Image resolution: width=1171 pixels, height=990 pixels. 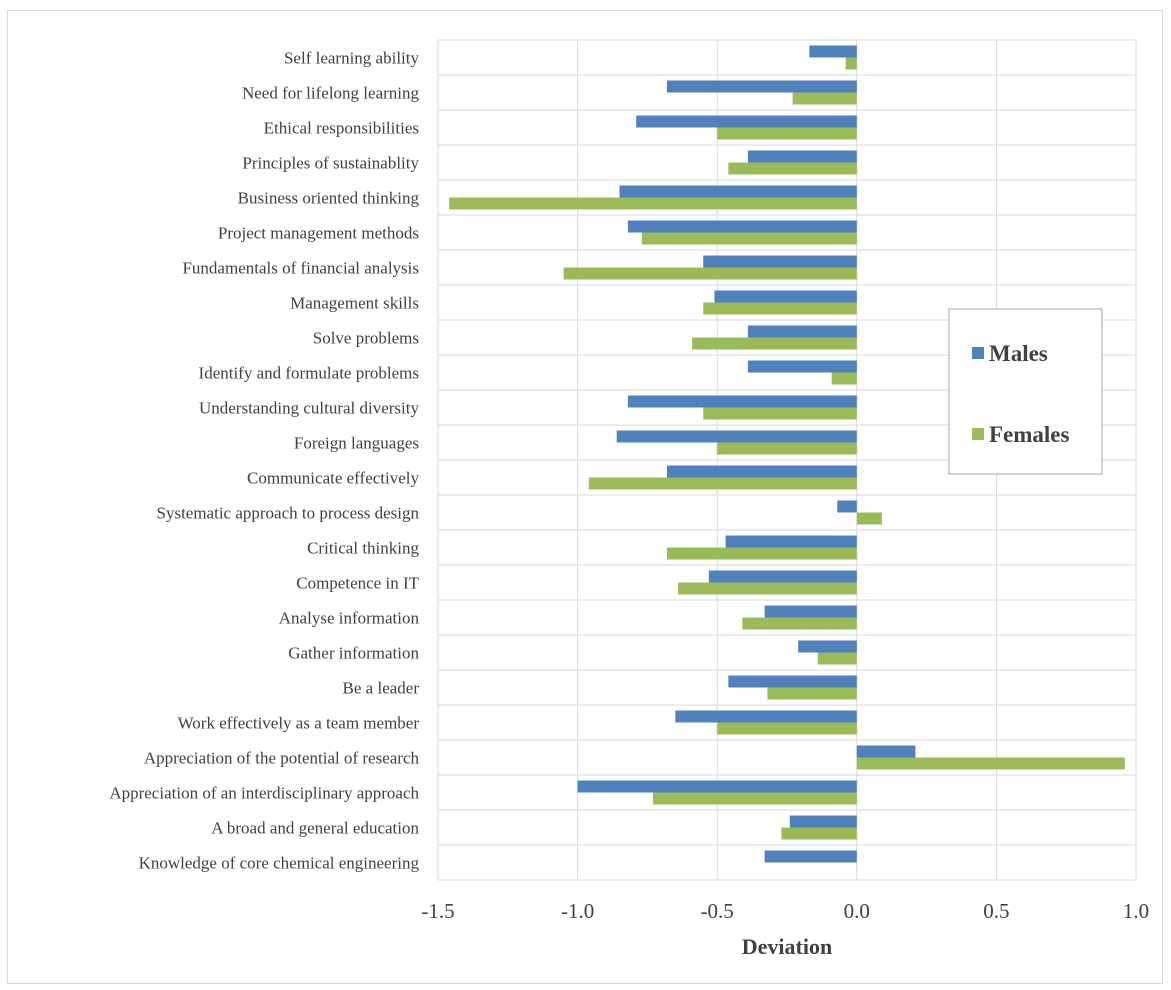 I want to click on x-axis-title: Deviation, so click(x=787, y=946).